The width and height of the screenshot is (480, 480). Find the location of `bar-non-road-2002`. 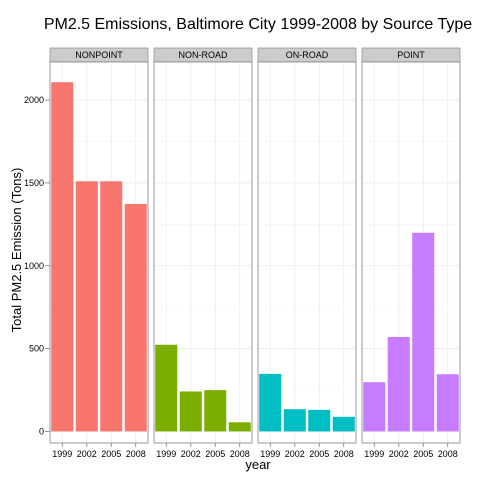

bar-non-road-2002 is located at coordinates (190, 411).